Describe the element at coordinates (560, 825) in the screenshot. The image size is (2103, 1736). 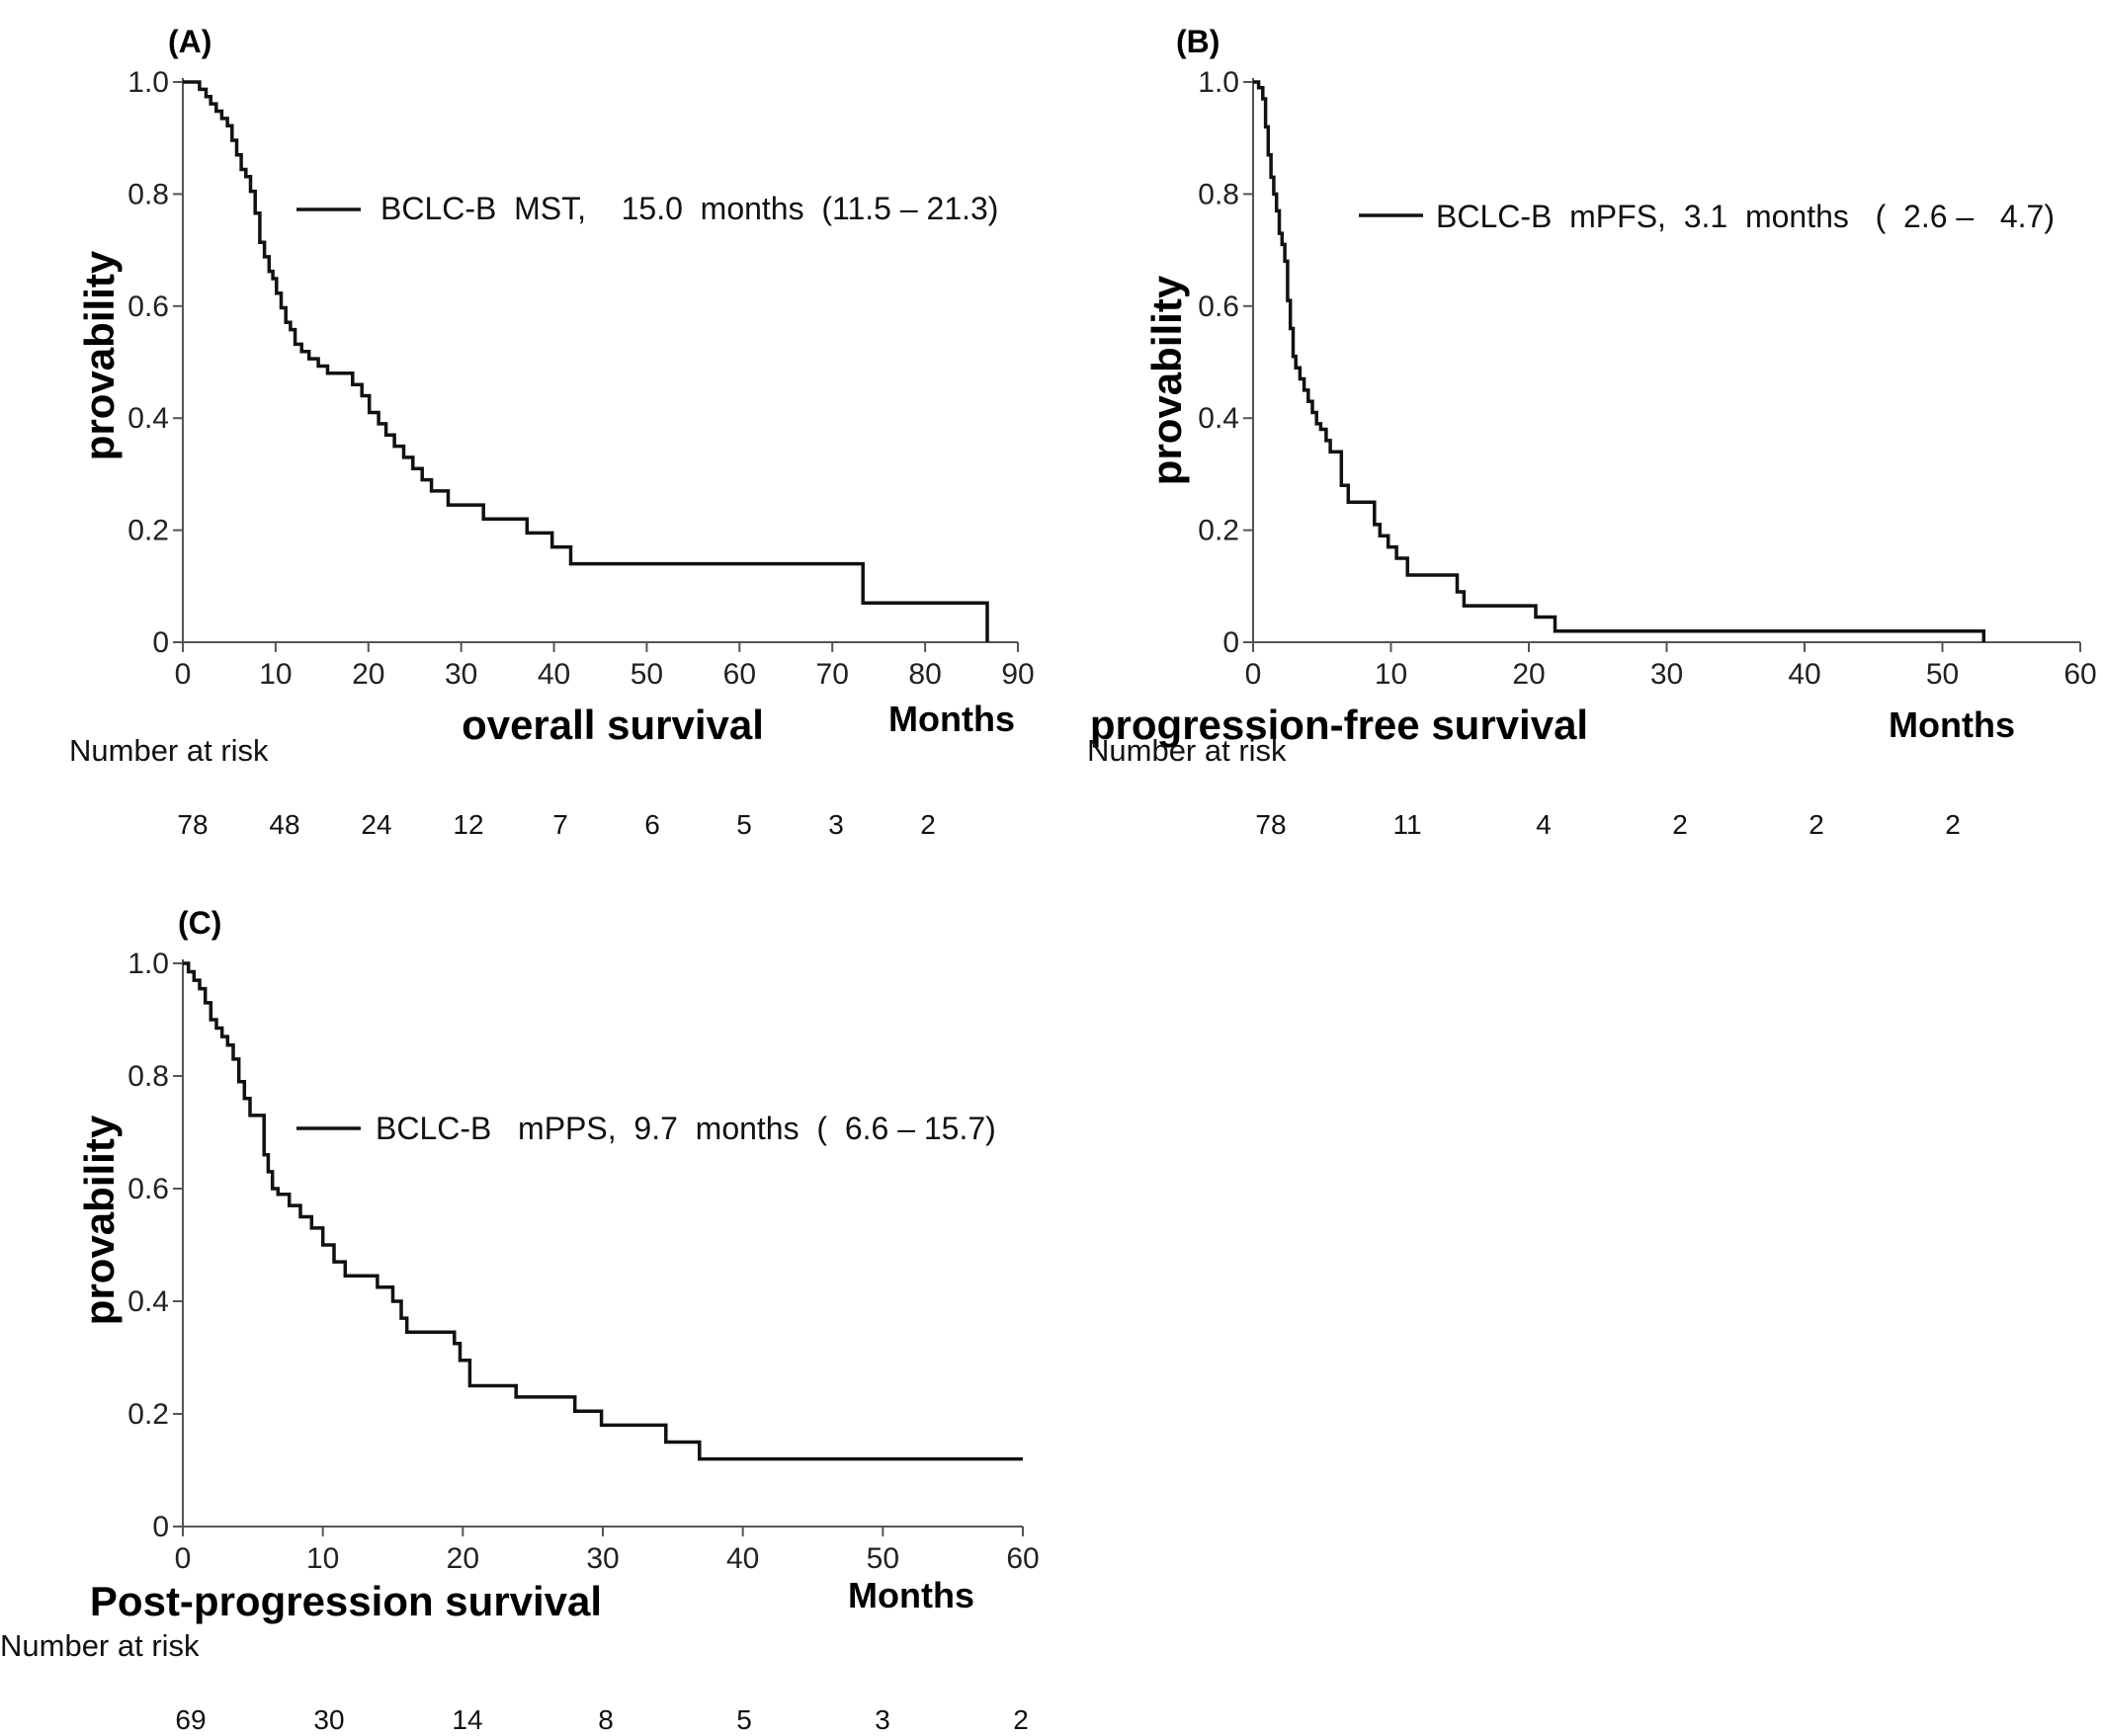
I see `risk-value: 7` at that location.